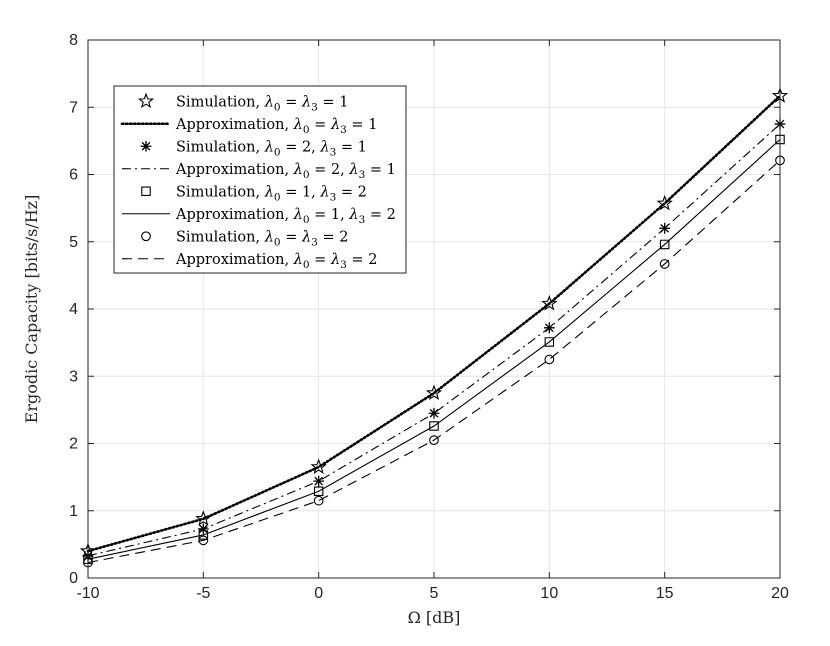 The image size is (830, 646). Describe the element at coordinates (73, 376) in the screenshot. I see `y-tick-label: 3` at that location.